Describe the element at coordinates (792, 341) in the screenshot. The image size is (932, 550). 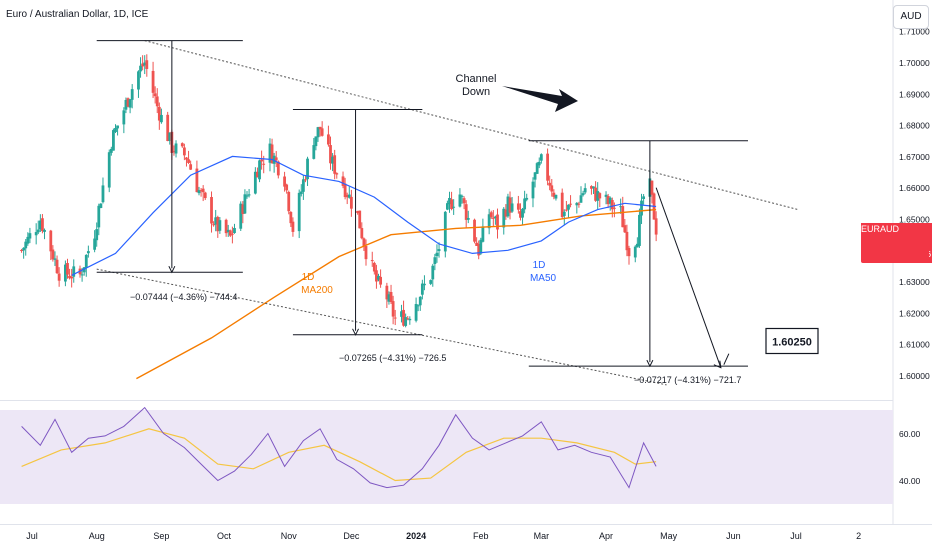
I see `target-box` at that location.